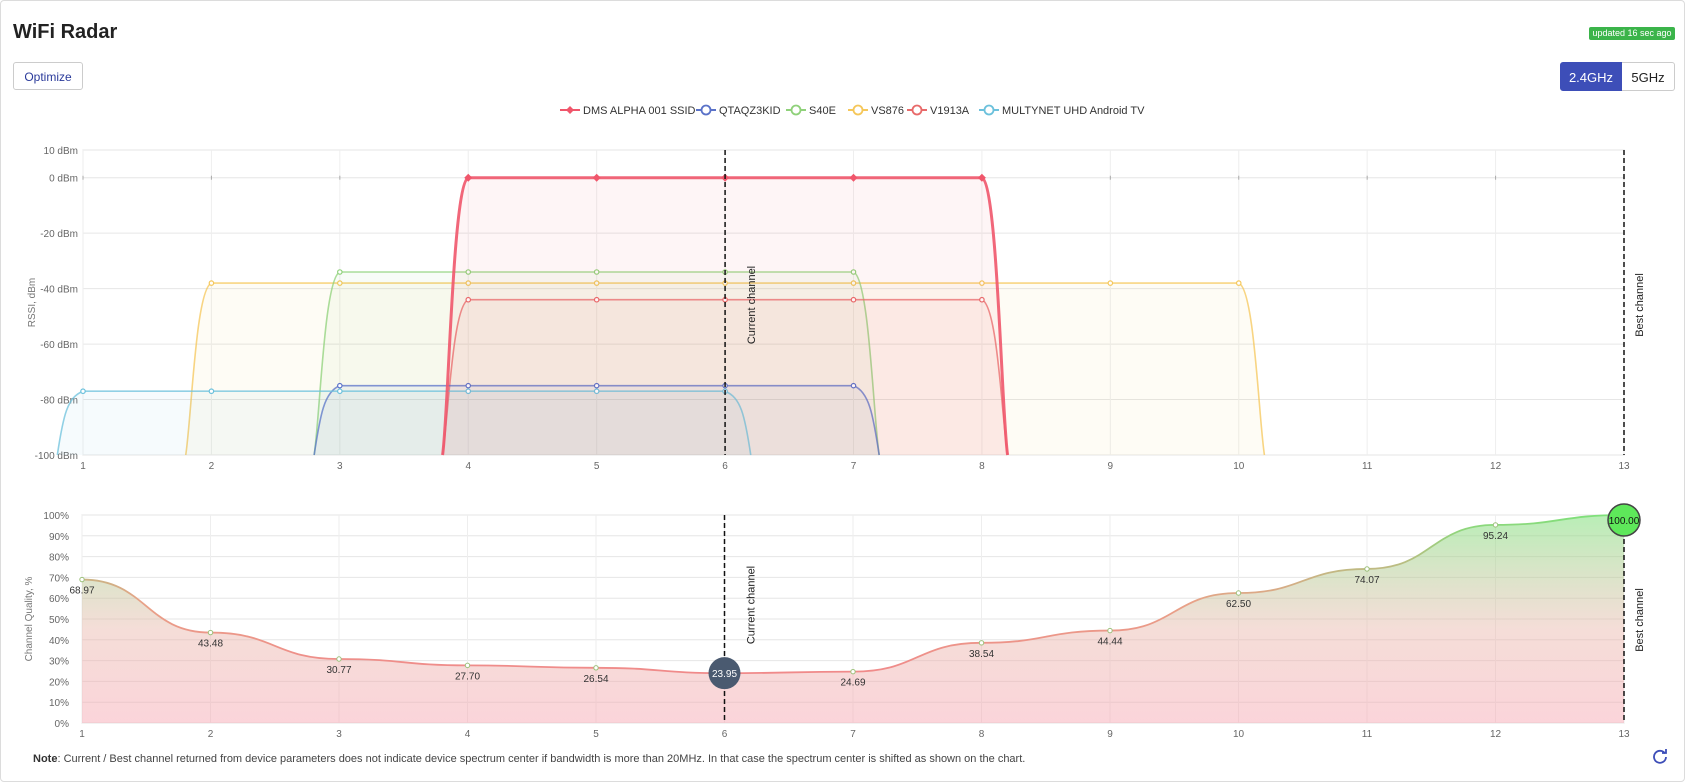 Image resolution: width=1687 pixels, height=784 pixels. Describe the element at coordinates (738, 110) in the screenshot. I see `legend-item: QTAQZ3KID` at that location.